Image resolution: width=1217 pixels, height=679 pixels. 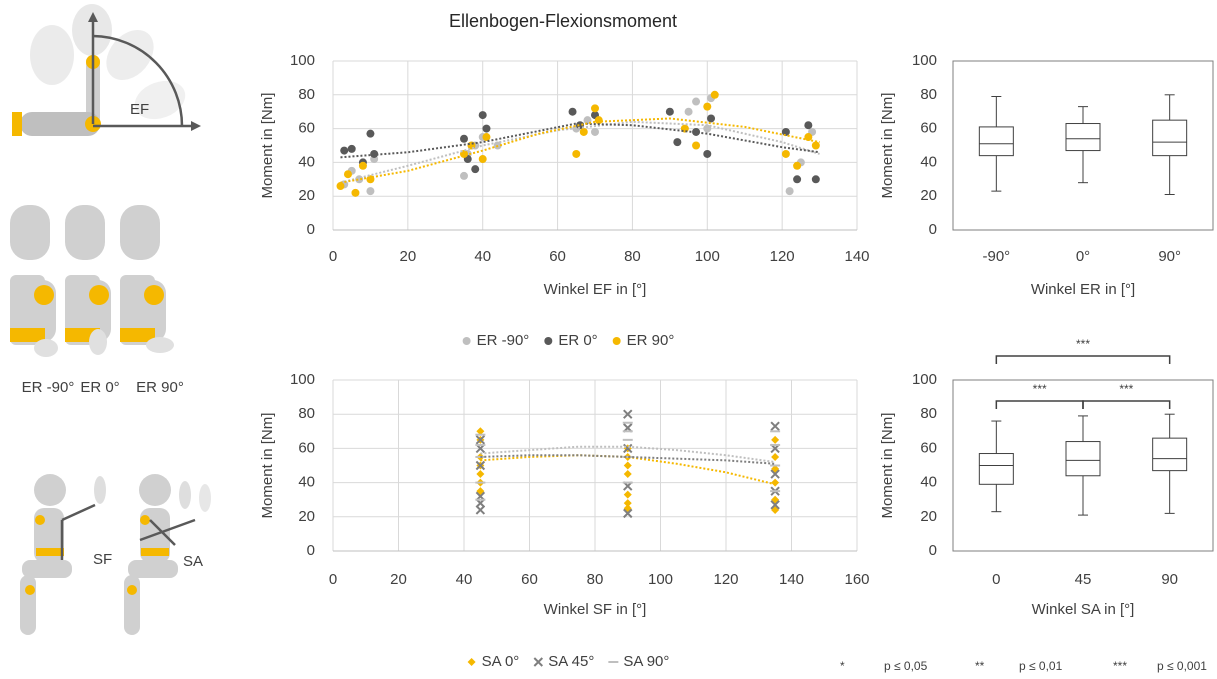 I want to click on x-axis-title: Winkel SF in [°], so click(x=595, y=609).